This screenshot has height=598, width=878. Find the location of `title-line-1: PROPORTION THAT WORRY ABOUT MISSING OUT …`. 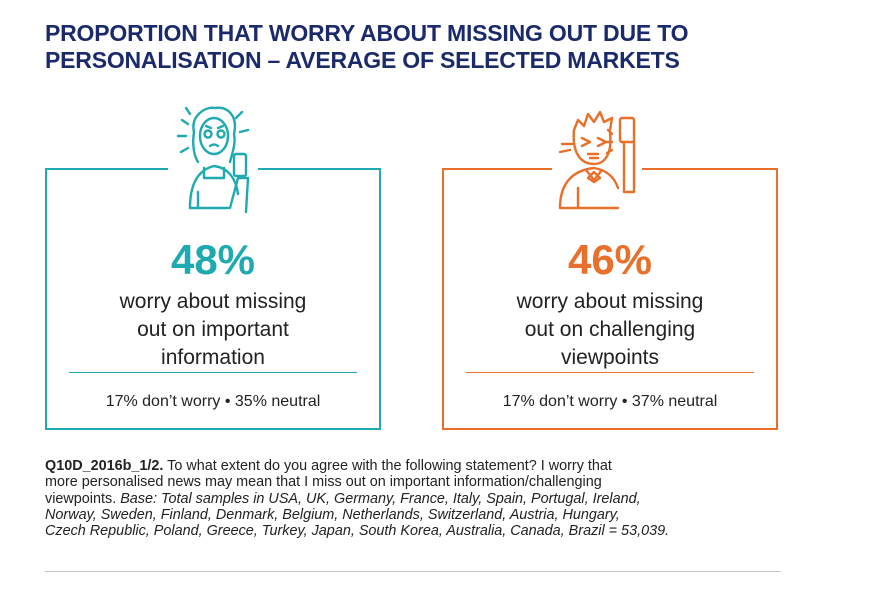

title-line-1: PROPORTION THAT WORRY ABOUT MISSING OUT … is located at coordinates (367, 33).